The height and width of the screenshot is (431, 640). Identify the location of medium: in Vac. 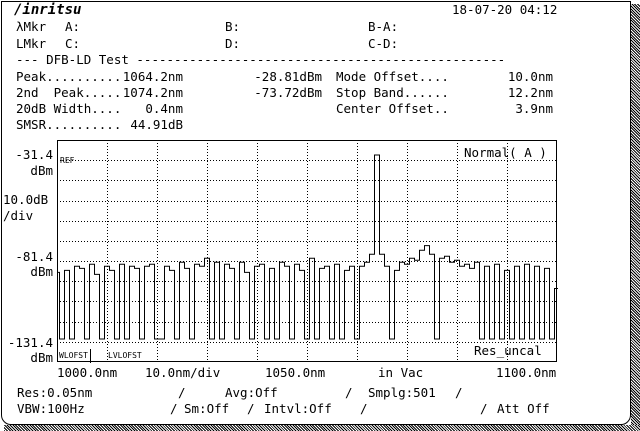
(401, 372).